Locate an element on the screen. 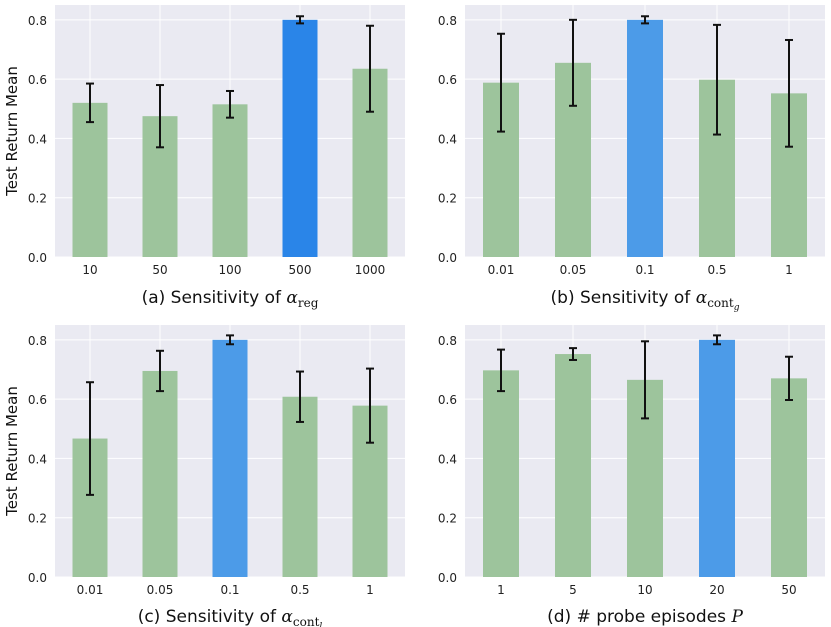 This screenshot has width=831, height=627. caption-math-subsubscript: l is located at coordinates (320, 624).